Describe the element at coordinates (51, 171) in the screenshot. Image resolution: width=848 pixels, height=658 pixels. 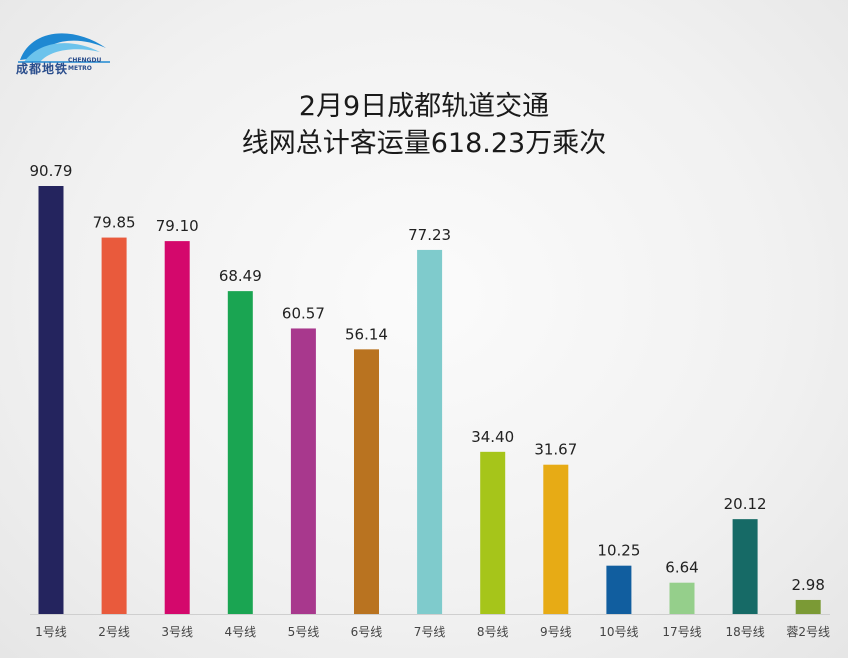
I see `data-label-1: 90.79` at that location.